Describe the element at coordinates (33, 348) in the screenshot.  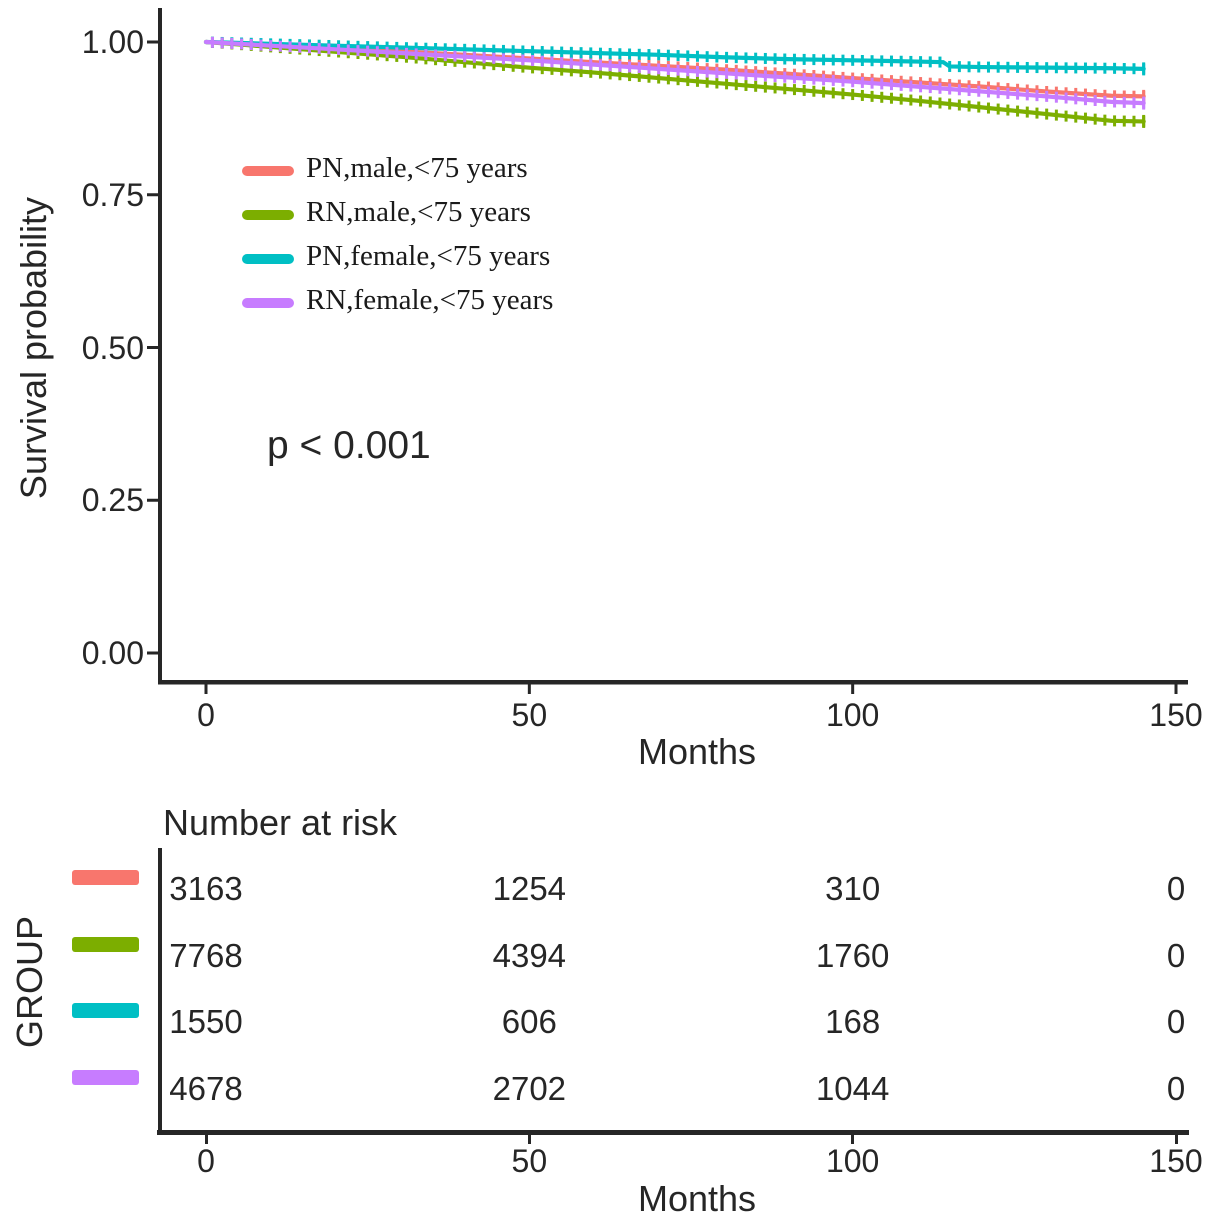
I see `y-axis-title: Survival probability` at that location.